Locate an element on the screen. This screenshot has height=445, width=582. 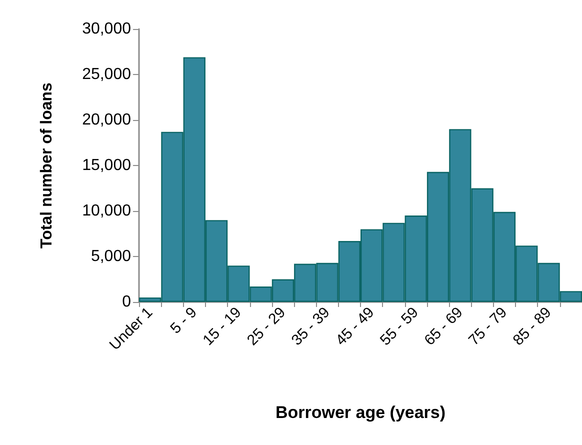
y-axis-title: Total number of loans is located at coordinates (47, 165).